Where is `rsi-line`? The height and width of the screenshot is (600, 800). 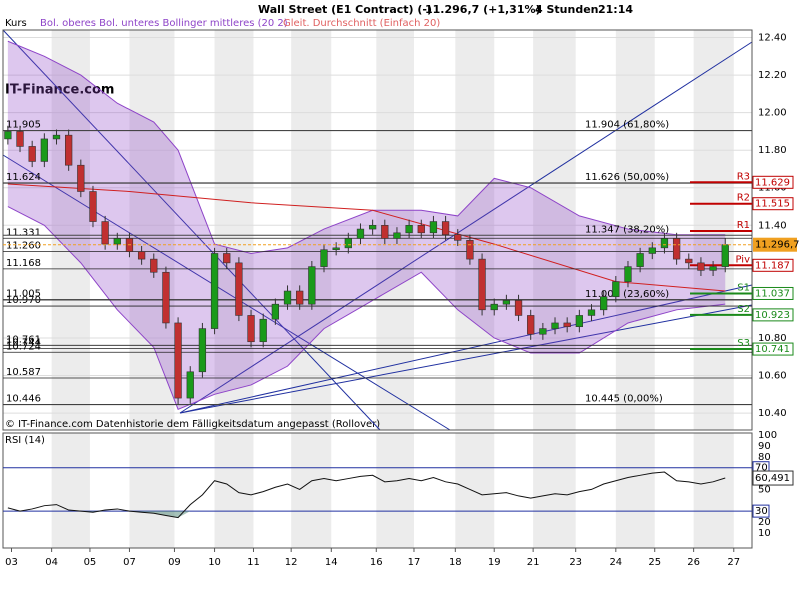 rsi-line is located at coordinates (366, 495).